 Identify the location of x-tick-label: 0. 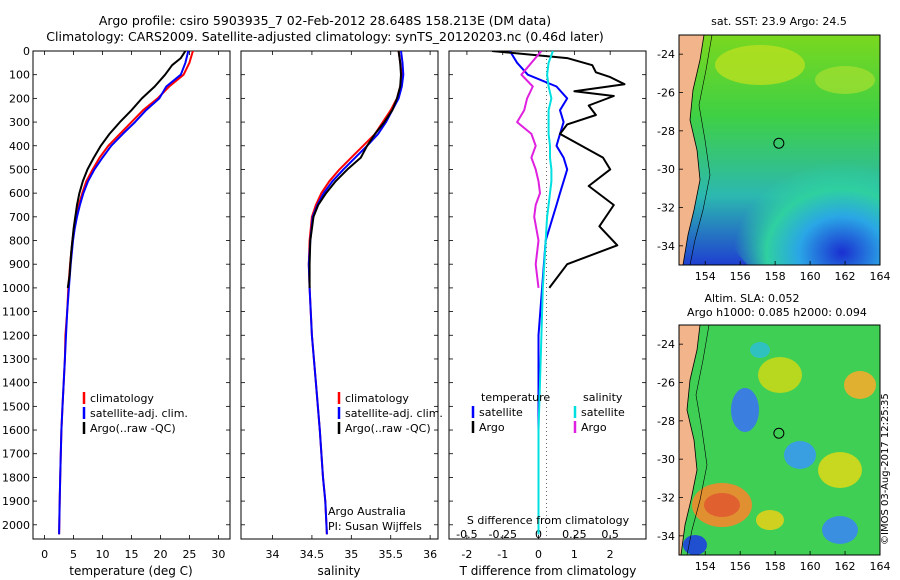
(44, 554).